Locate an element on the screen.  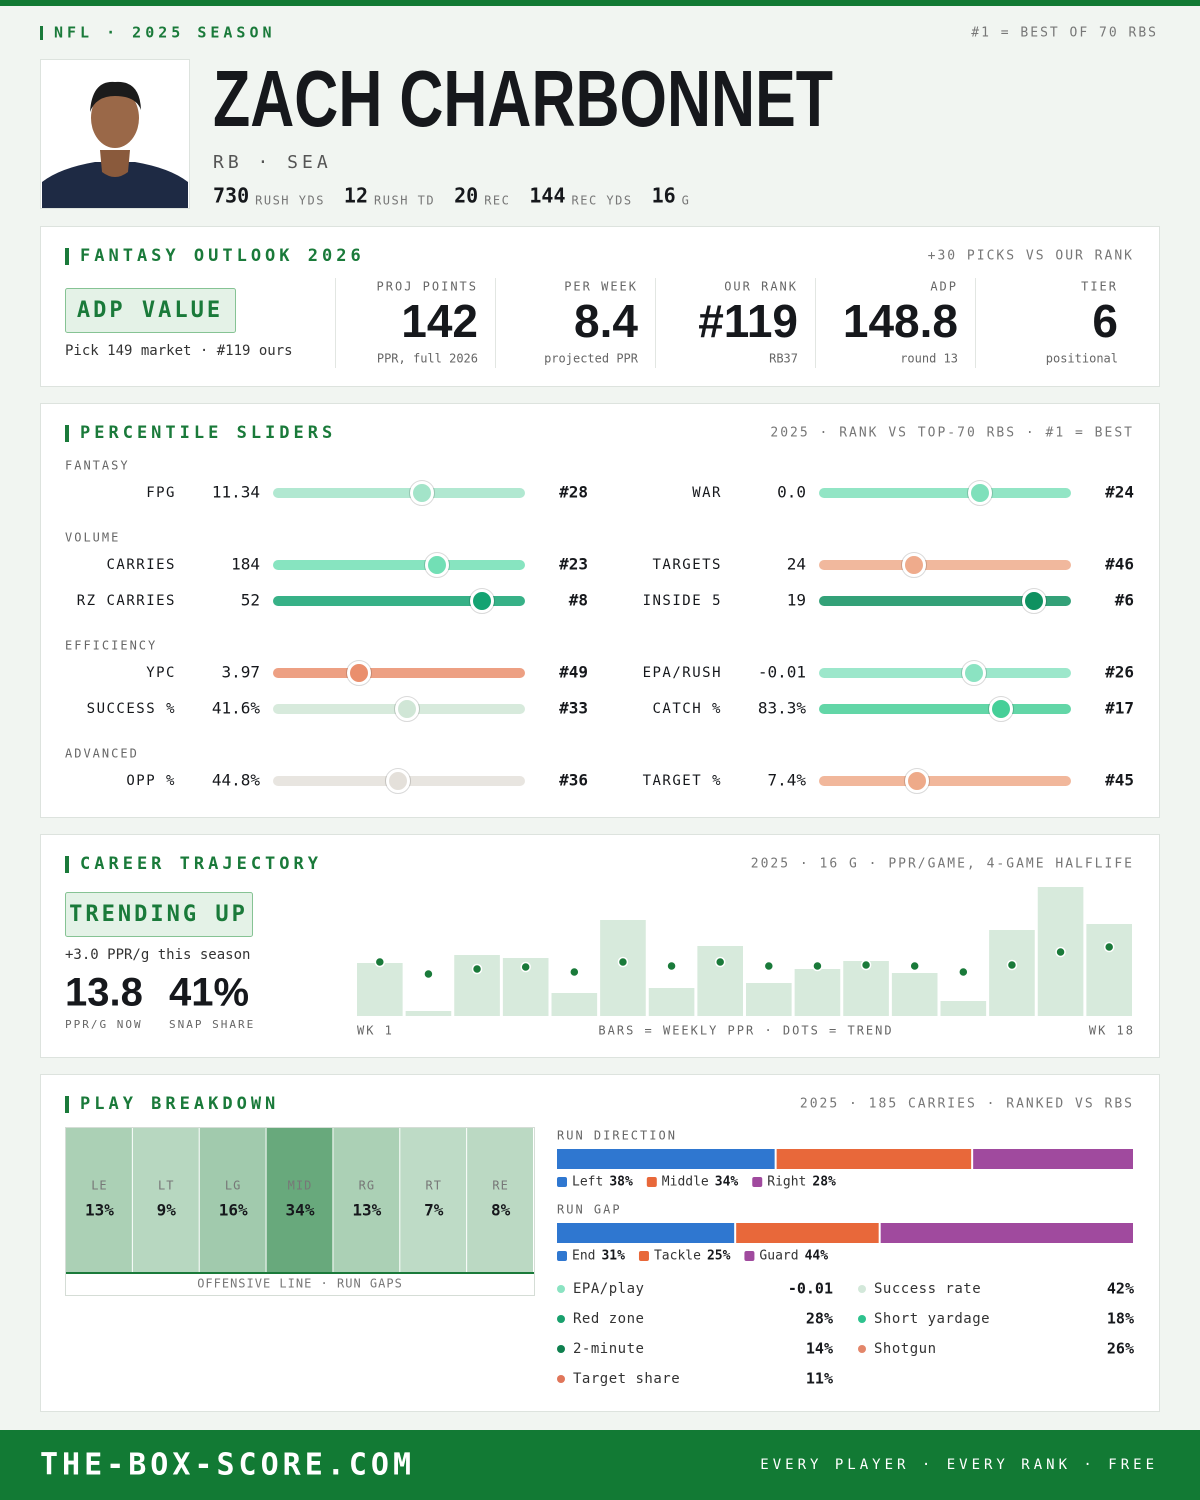
section-title: FANTASY OUTLOOK 2026 is located at coordinates (222, 256).